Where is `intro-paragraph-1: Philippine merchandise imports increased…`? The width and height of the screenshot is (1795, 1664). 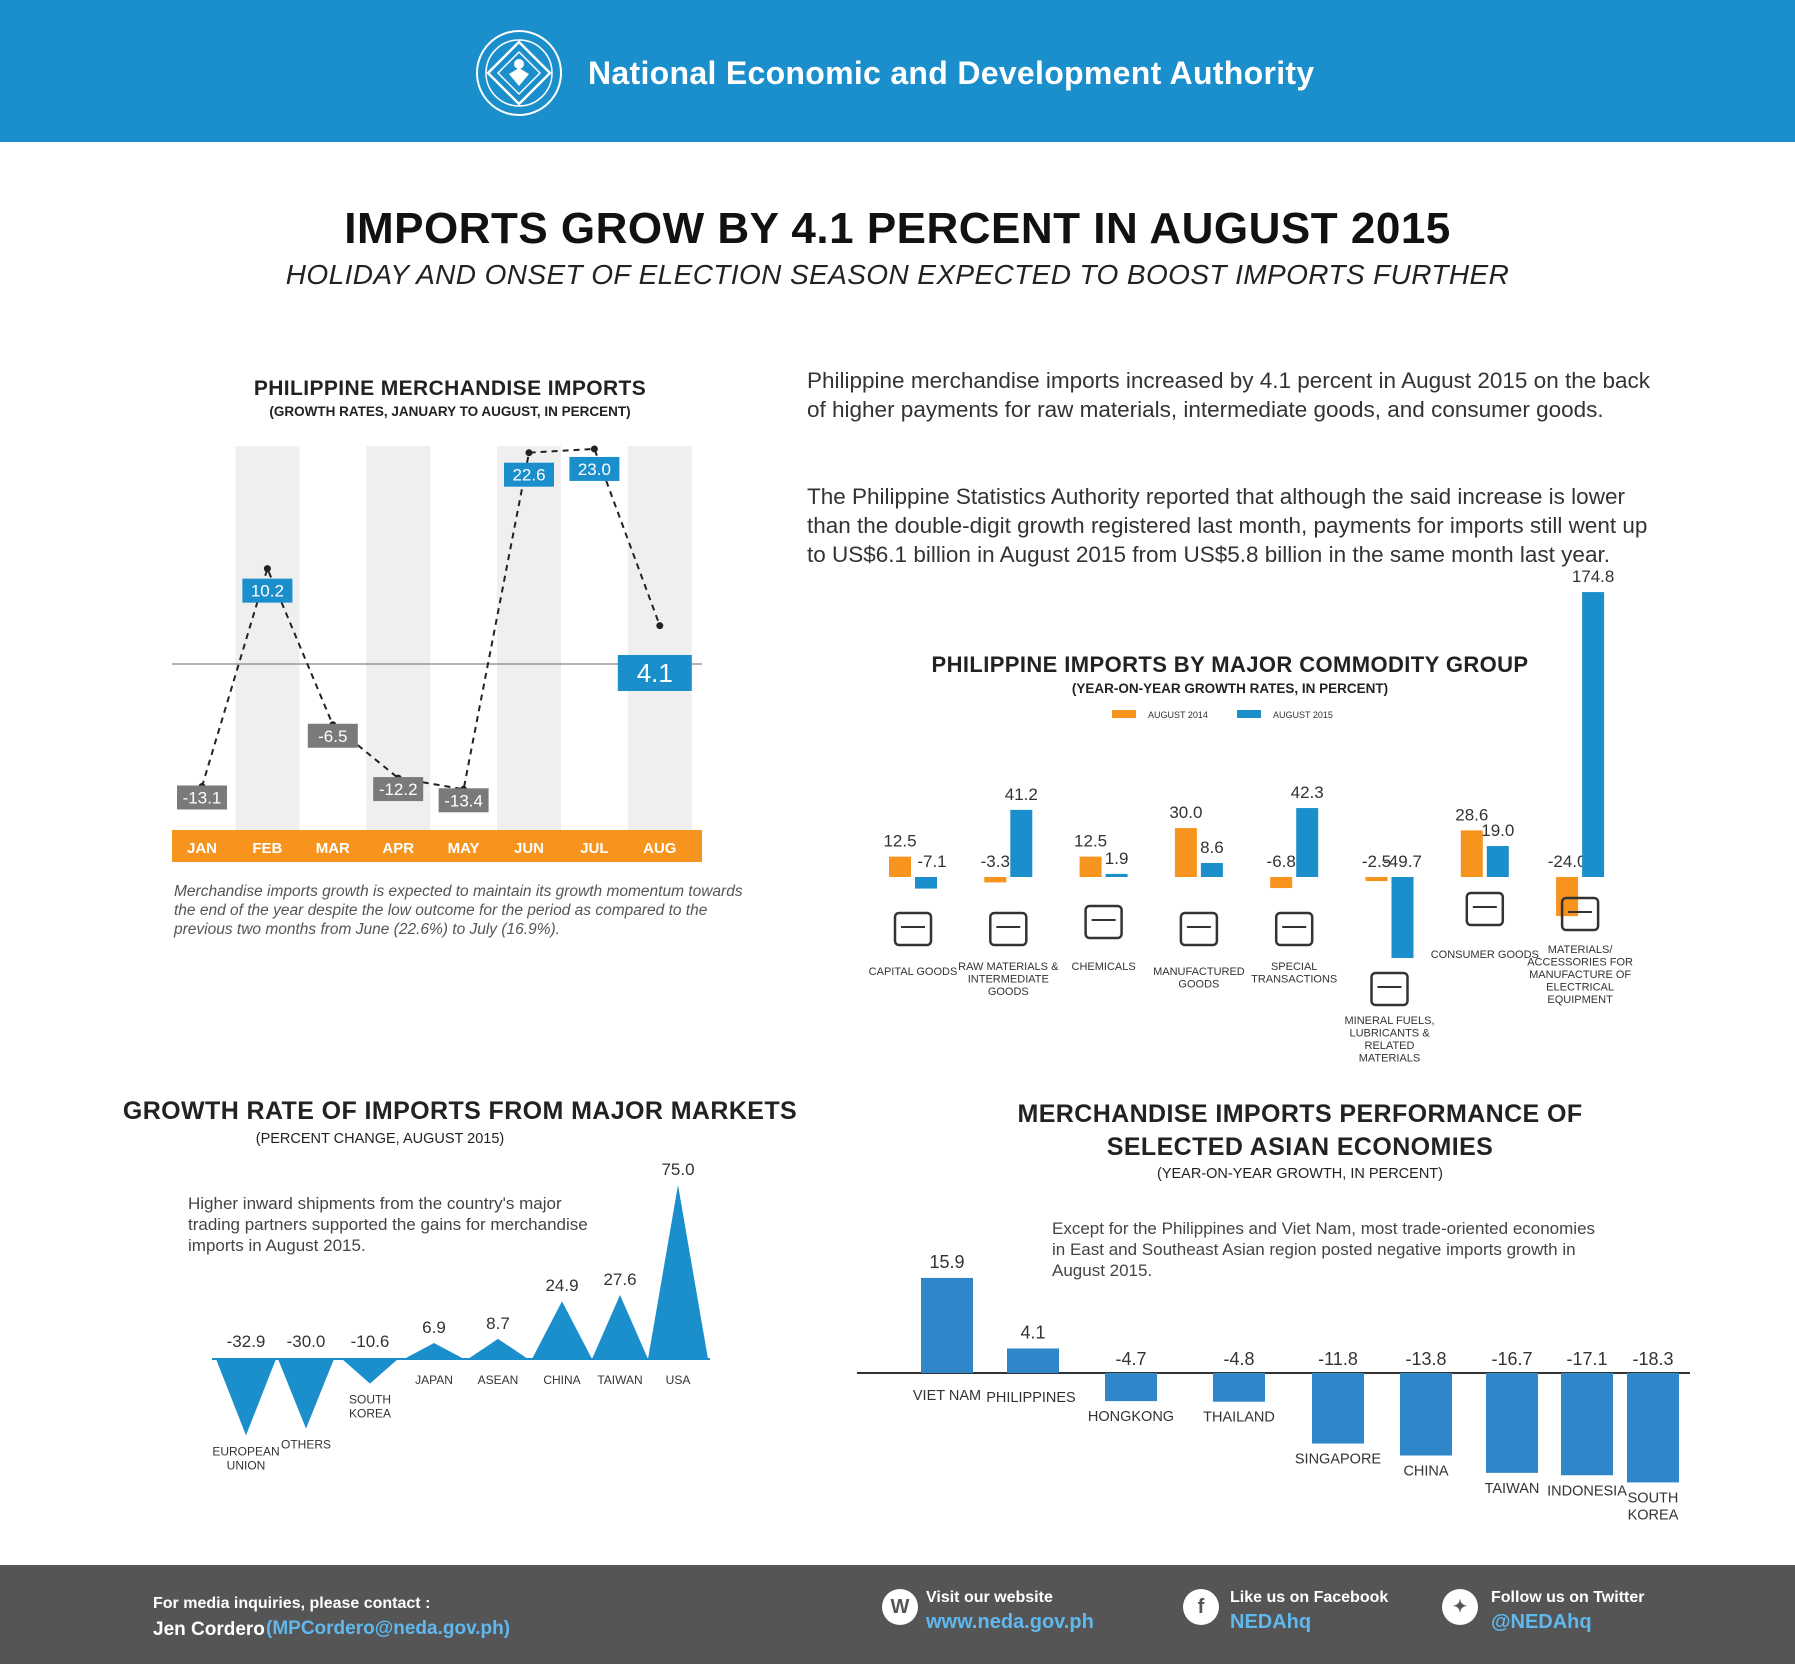
intro-paragraph-1: Philippine merchandise imports increased… is located at coordinates (1229, 395).